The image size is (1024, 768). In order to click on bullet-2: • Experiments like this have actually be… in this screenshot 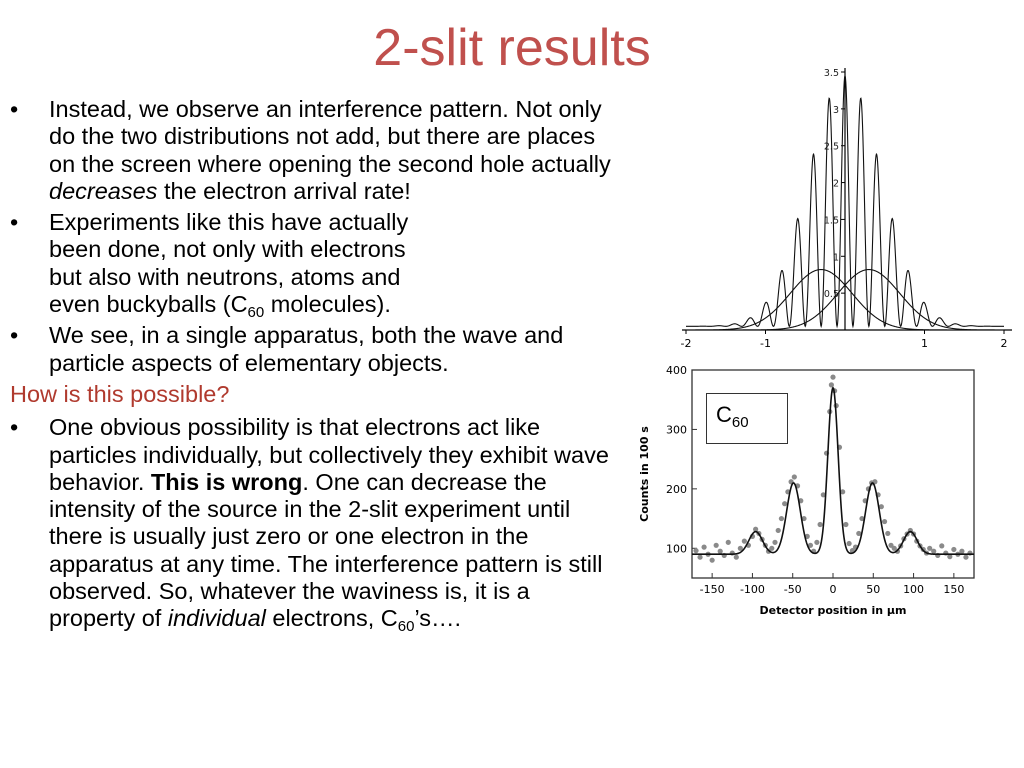, I will do `click(315, 265)`.